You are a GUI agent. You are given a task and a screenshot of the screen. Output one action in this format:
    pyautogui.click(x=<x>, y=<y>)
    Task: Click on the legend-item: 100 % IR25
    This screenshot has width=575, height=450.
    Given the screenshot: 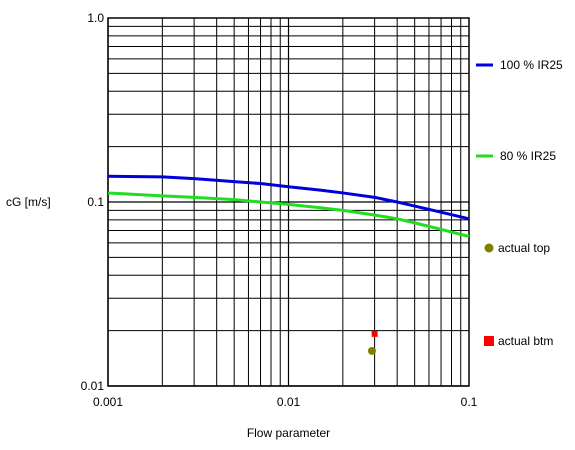 What is the action you would take?
    pyautogui.click(x=519, y=65)
    